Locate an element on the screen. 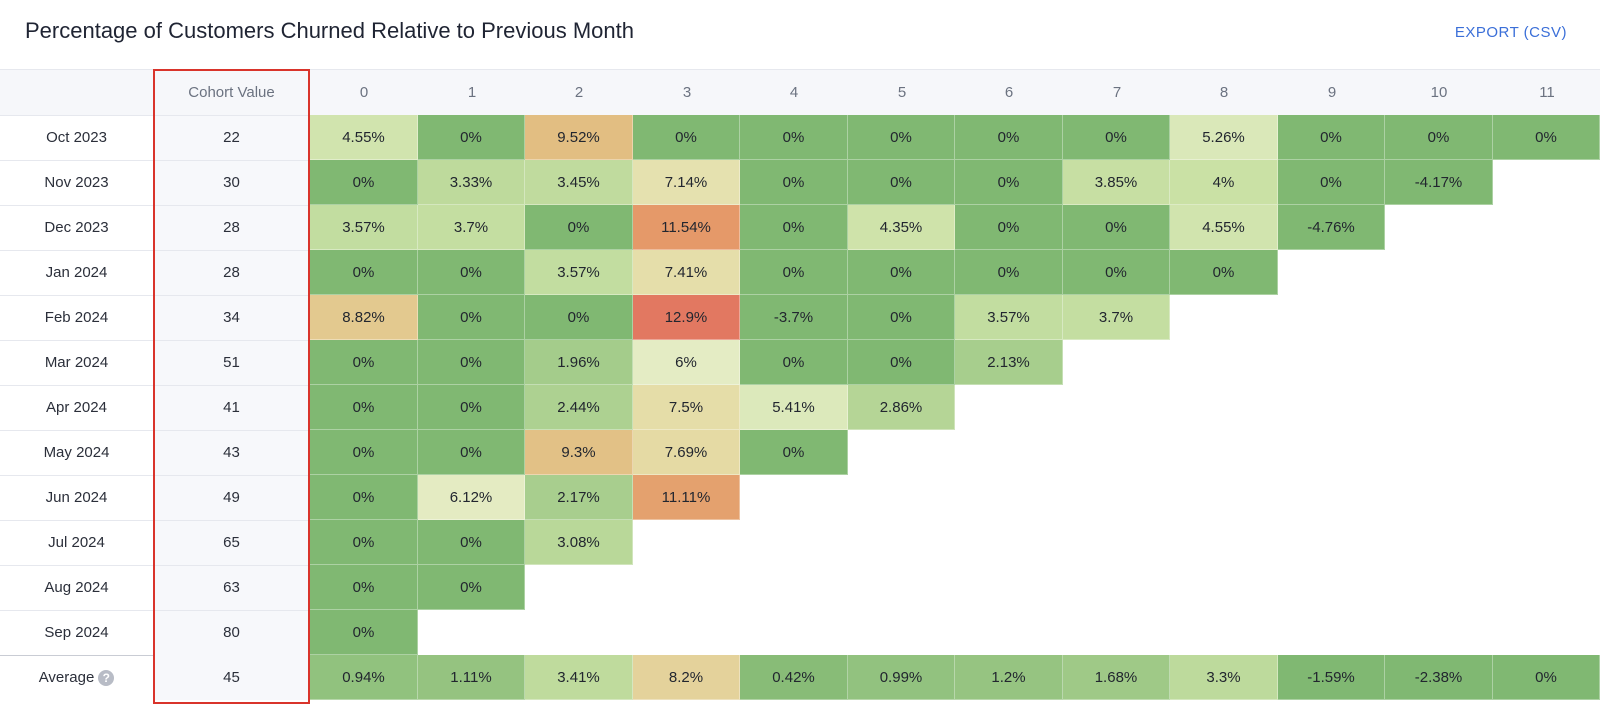  average-heatmap-cell: 8.2% is located at coordinates (686, 677).